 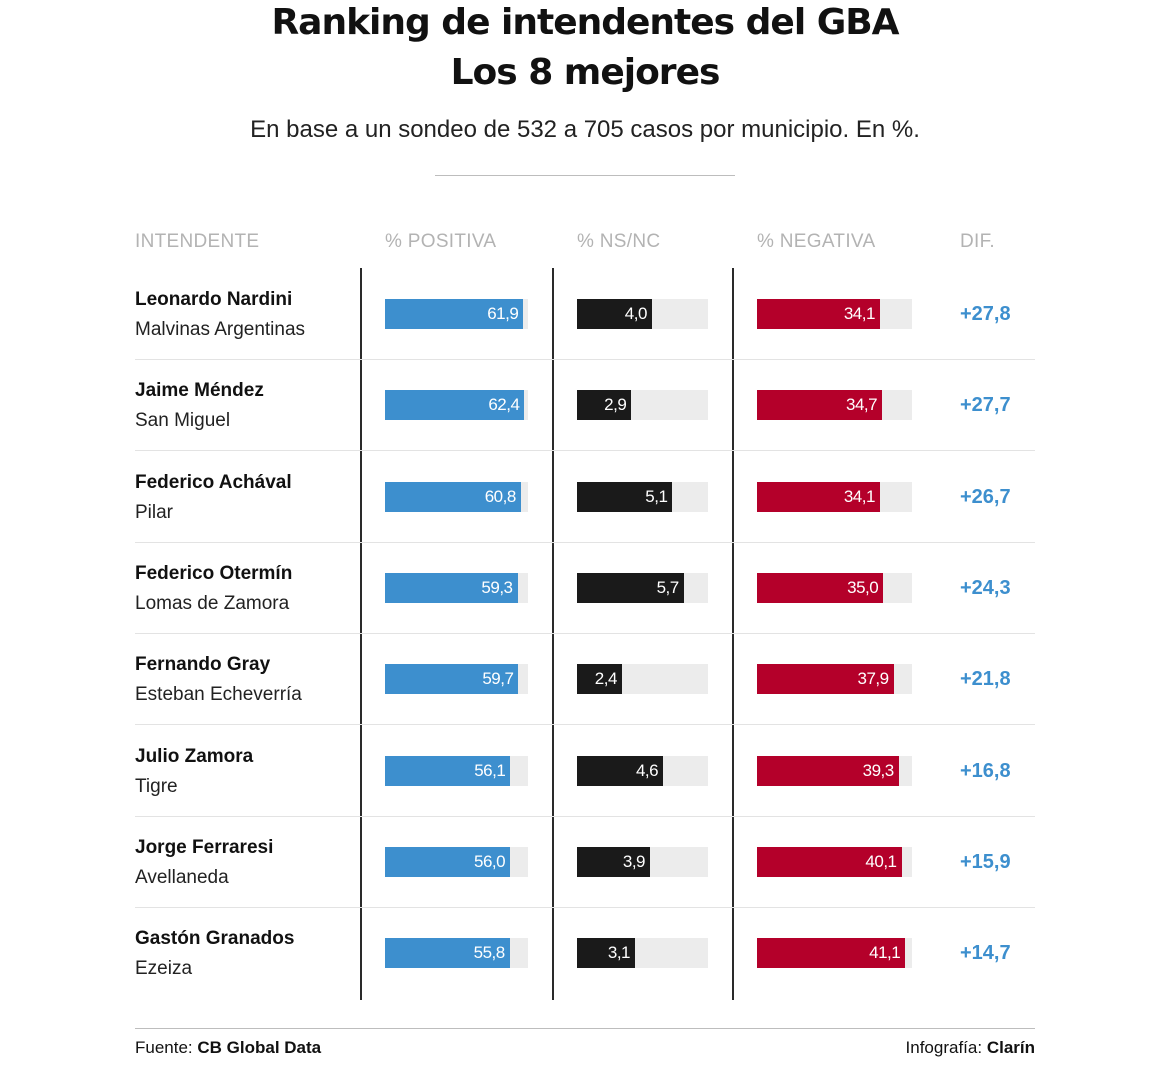 I want to click on intendente-name: Leonardo Nardini, so click(x=214, y=299).